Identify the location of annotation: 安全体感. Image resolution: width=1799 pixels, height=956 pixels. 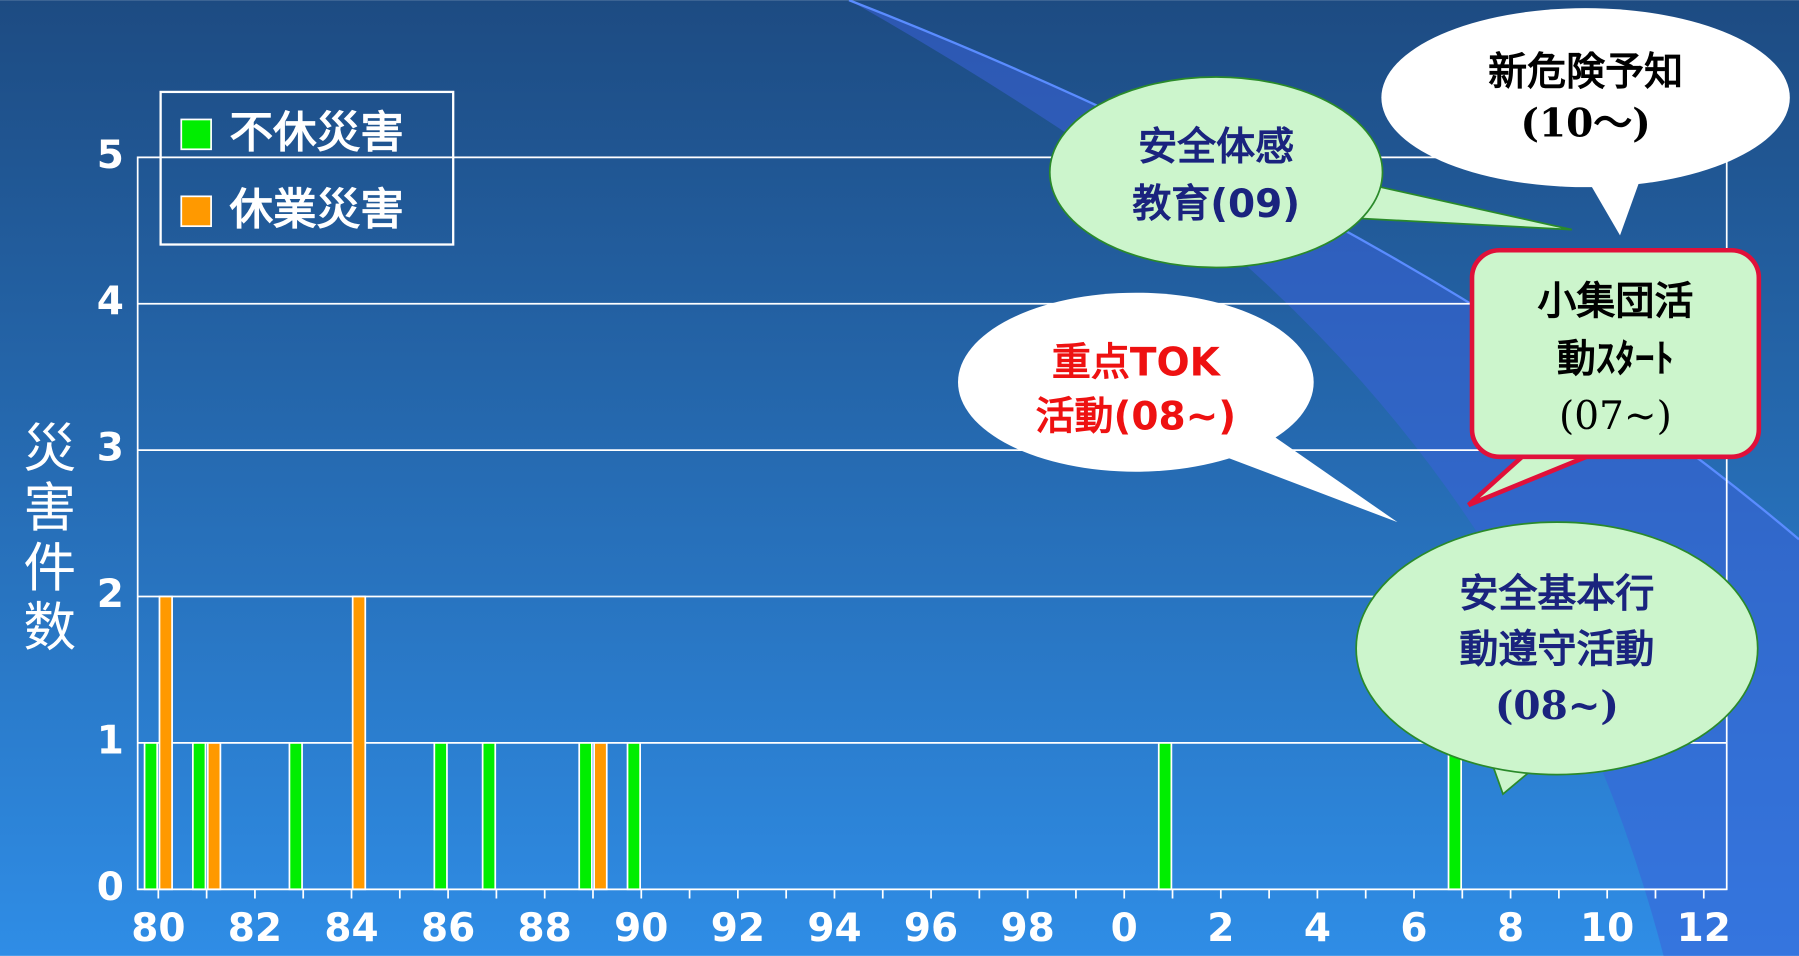
(1216, 147).